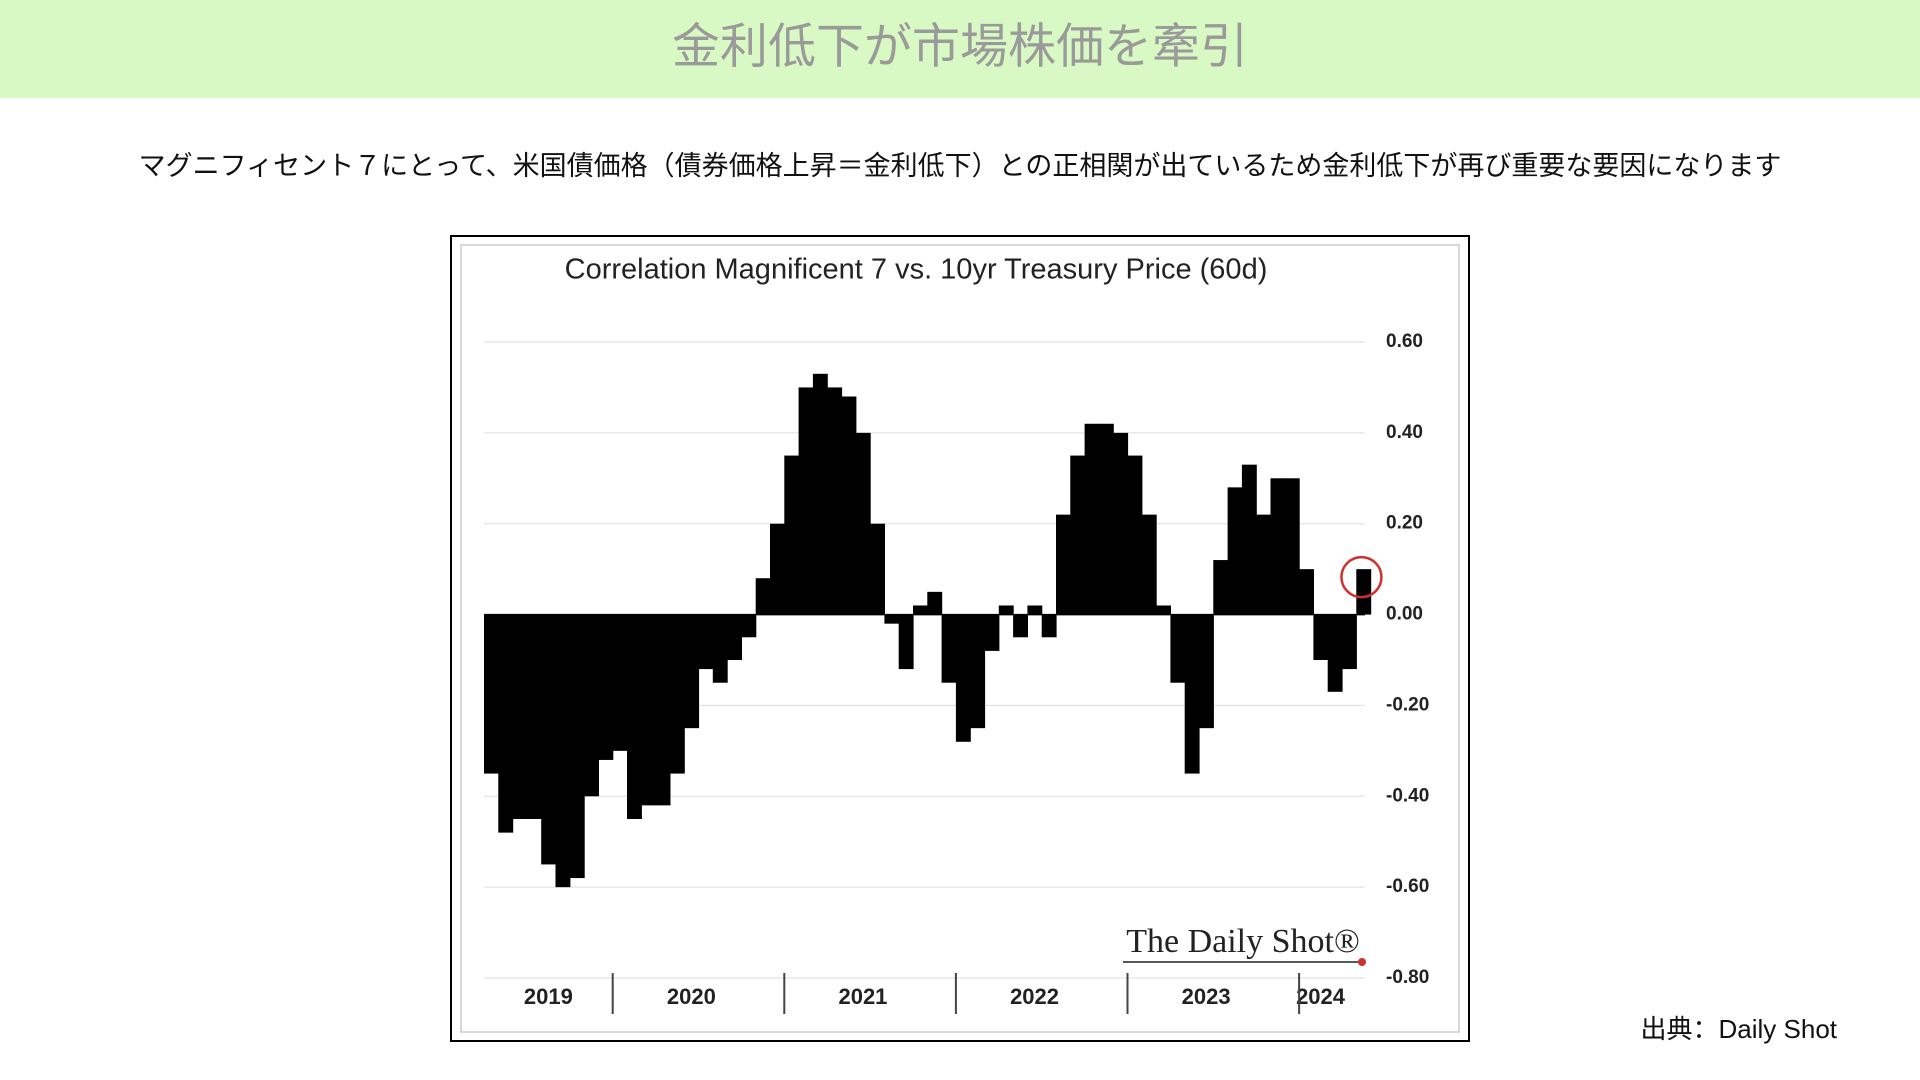 The image size is (1920, 1080). What do you see at coordinates (1404, 614) in the screenshot?
I see `y-tick-label: 0.00` at bounding box center [1404, 614].